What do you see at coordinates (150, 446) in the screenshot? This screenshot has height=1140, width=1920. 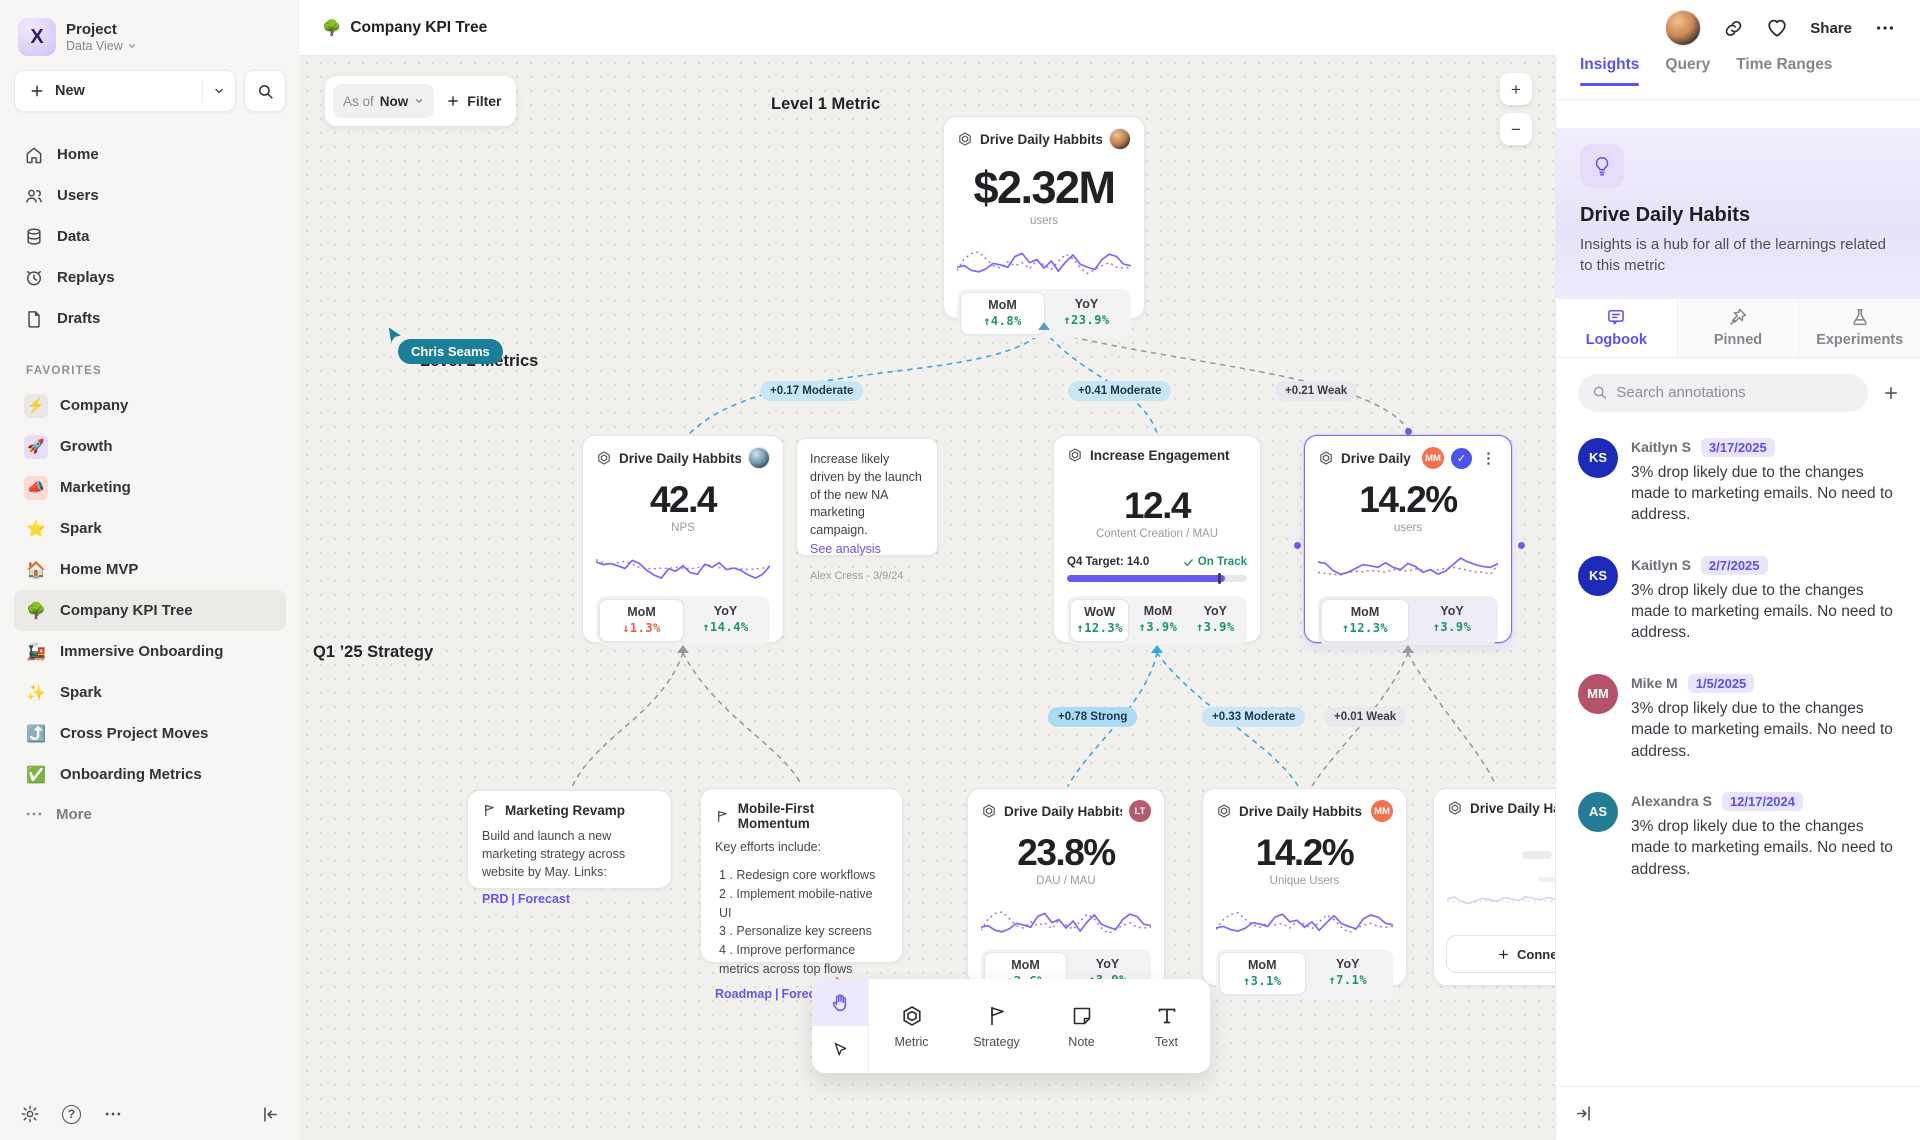 I see `sidebar-item-growth: 🚀 Growth` at bounding box center [150, 446].